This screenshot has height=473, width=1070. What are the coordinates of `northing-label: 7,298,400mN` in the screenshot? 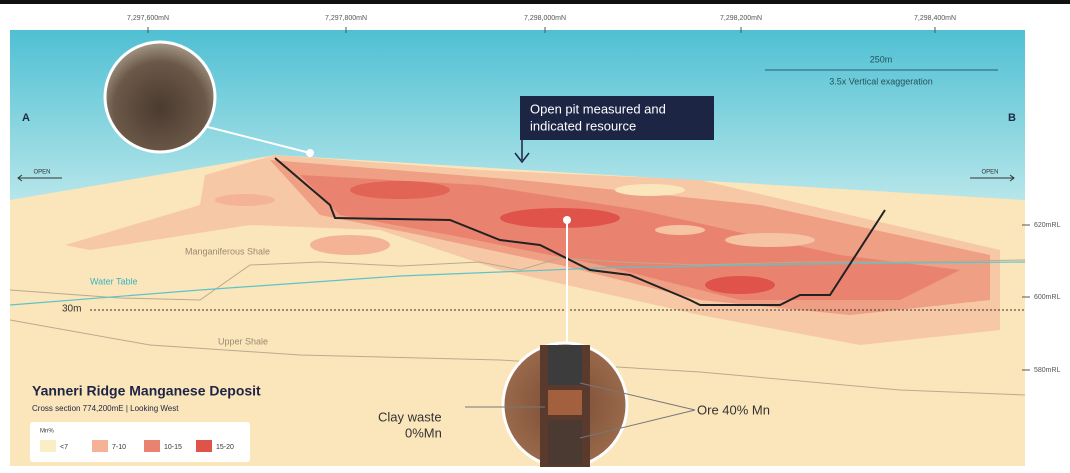 It's located at (935, 18).